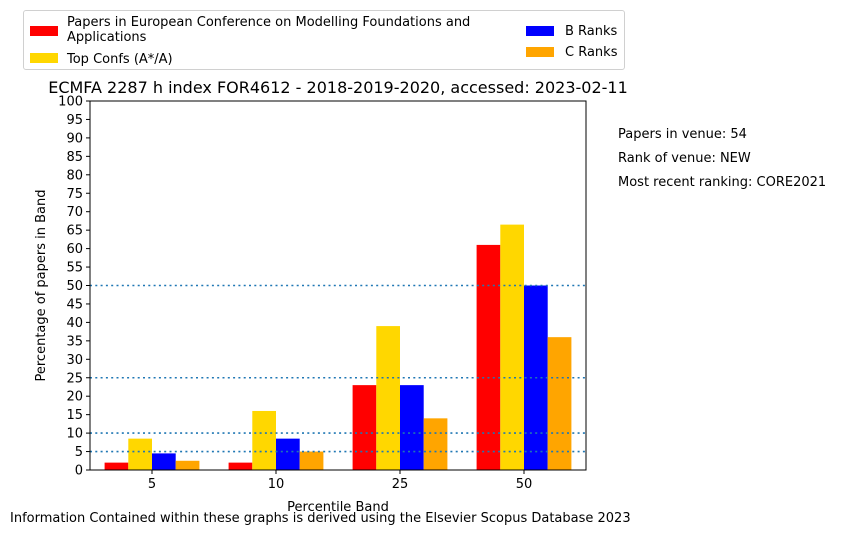  Describe the element at coordinates (41, 285) in the screenshot. I see `y-axis-label: Percentage of papers in Band` at that location.